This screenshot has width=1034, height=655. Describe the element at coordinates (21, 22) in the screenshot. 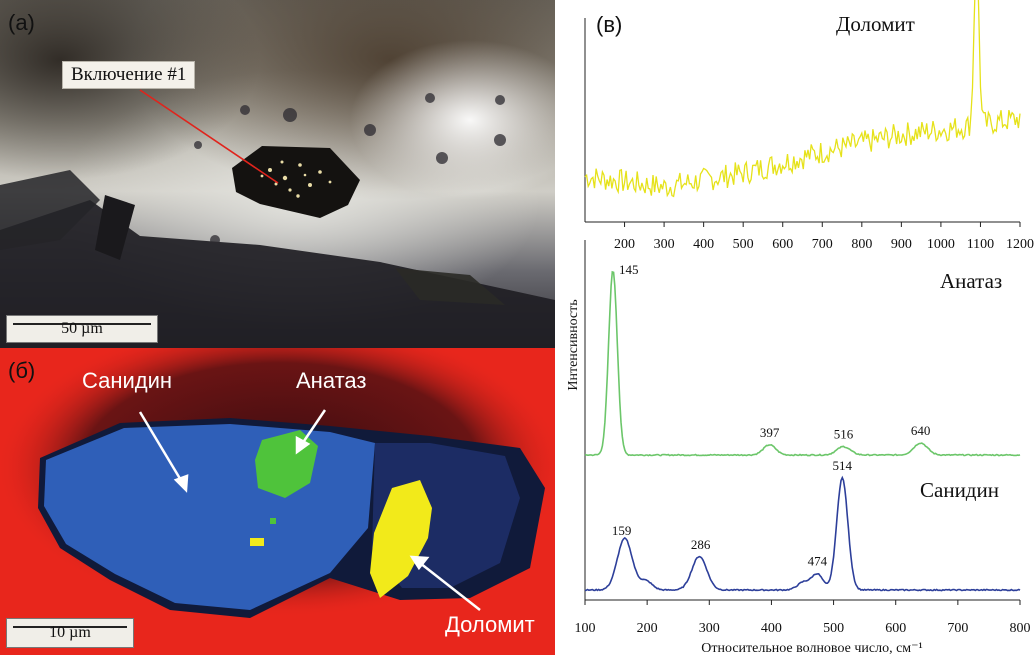

I see `panel-a-tag: (а)` at that location.